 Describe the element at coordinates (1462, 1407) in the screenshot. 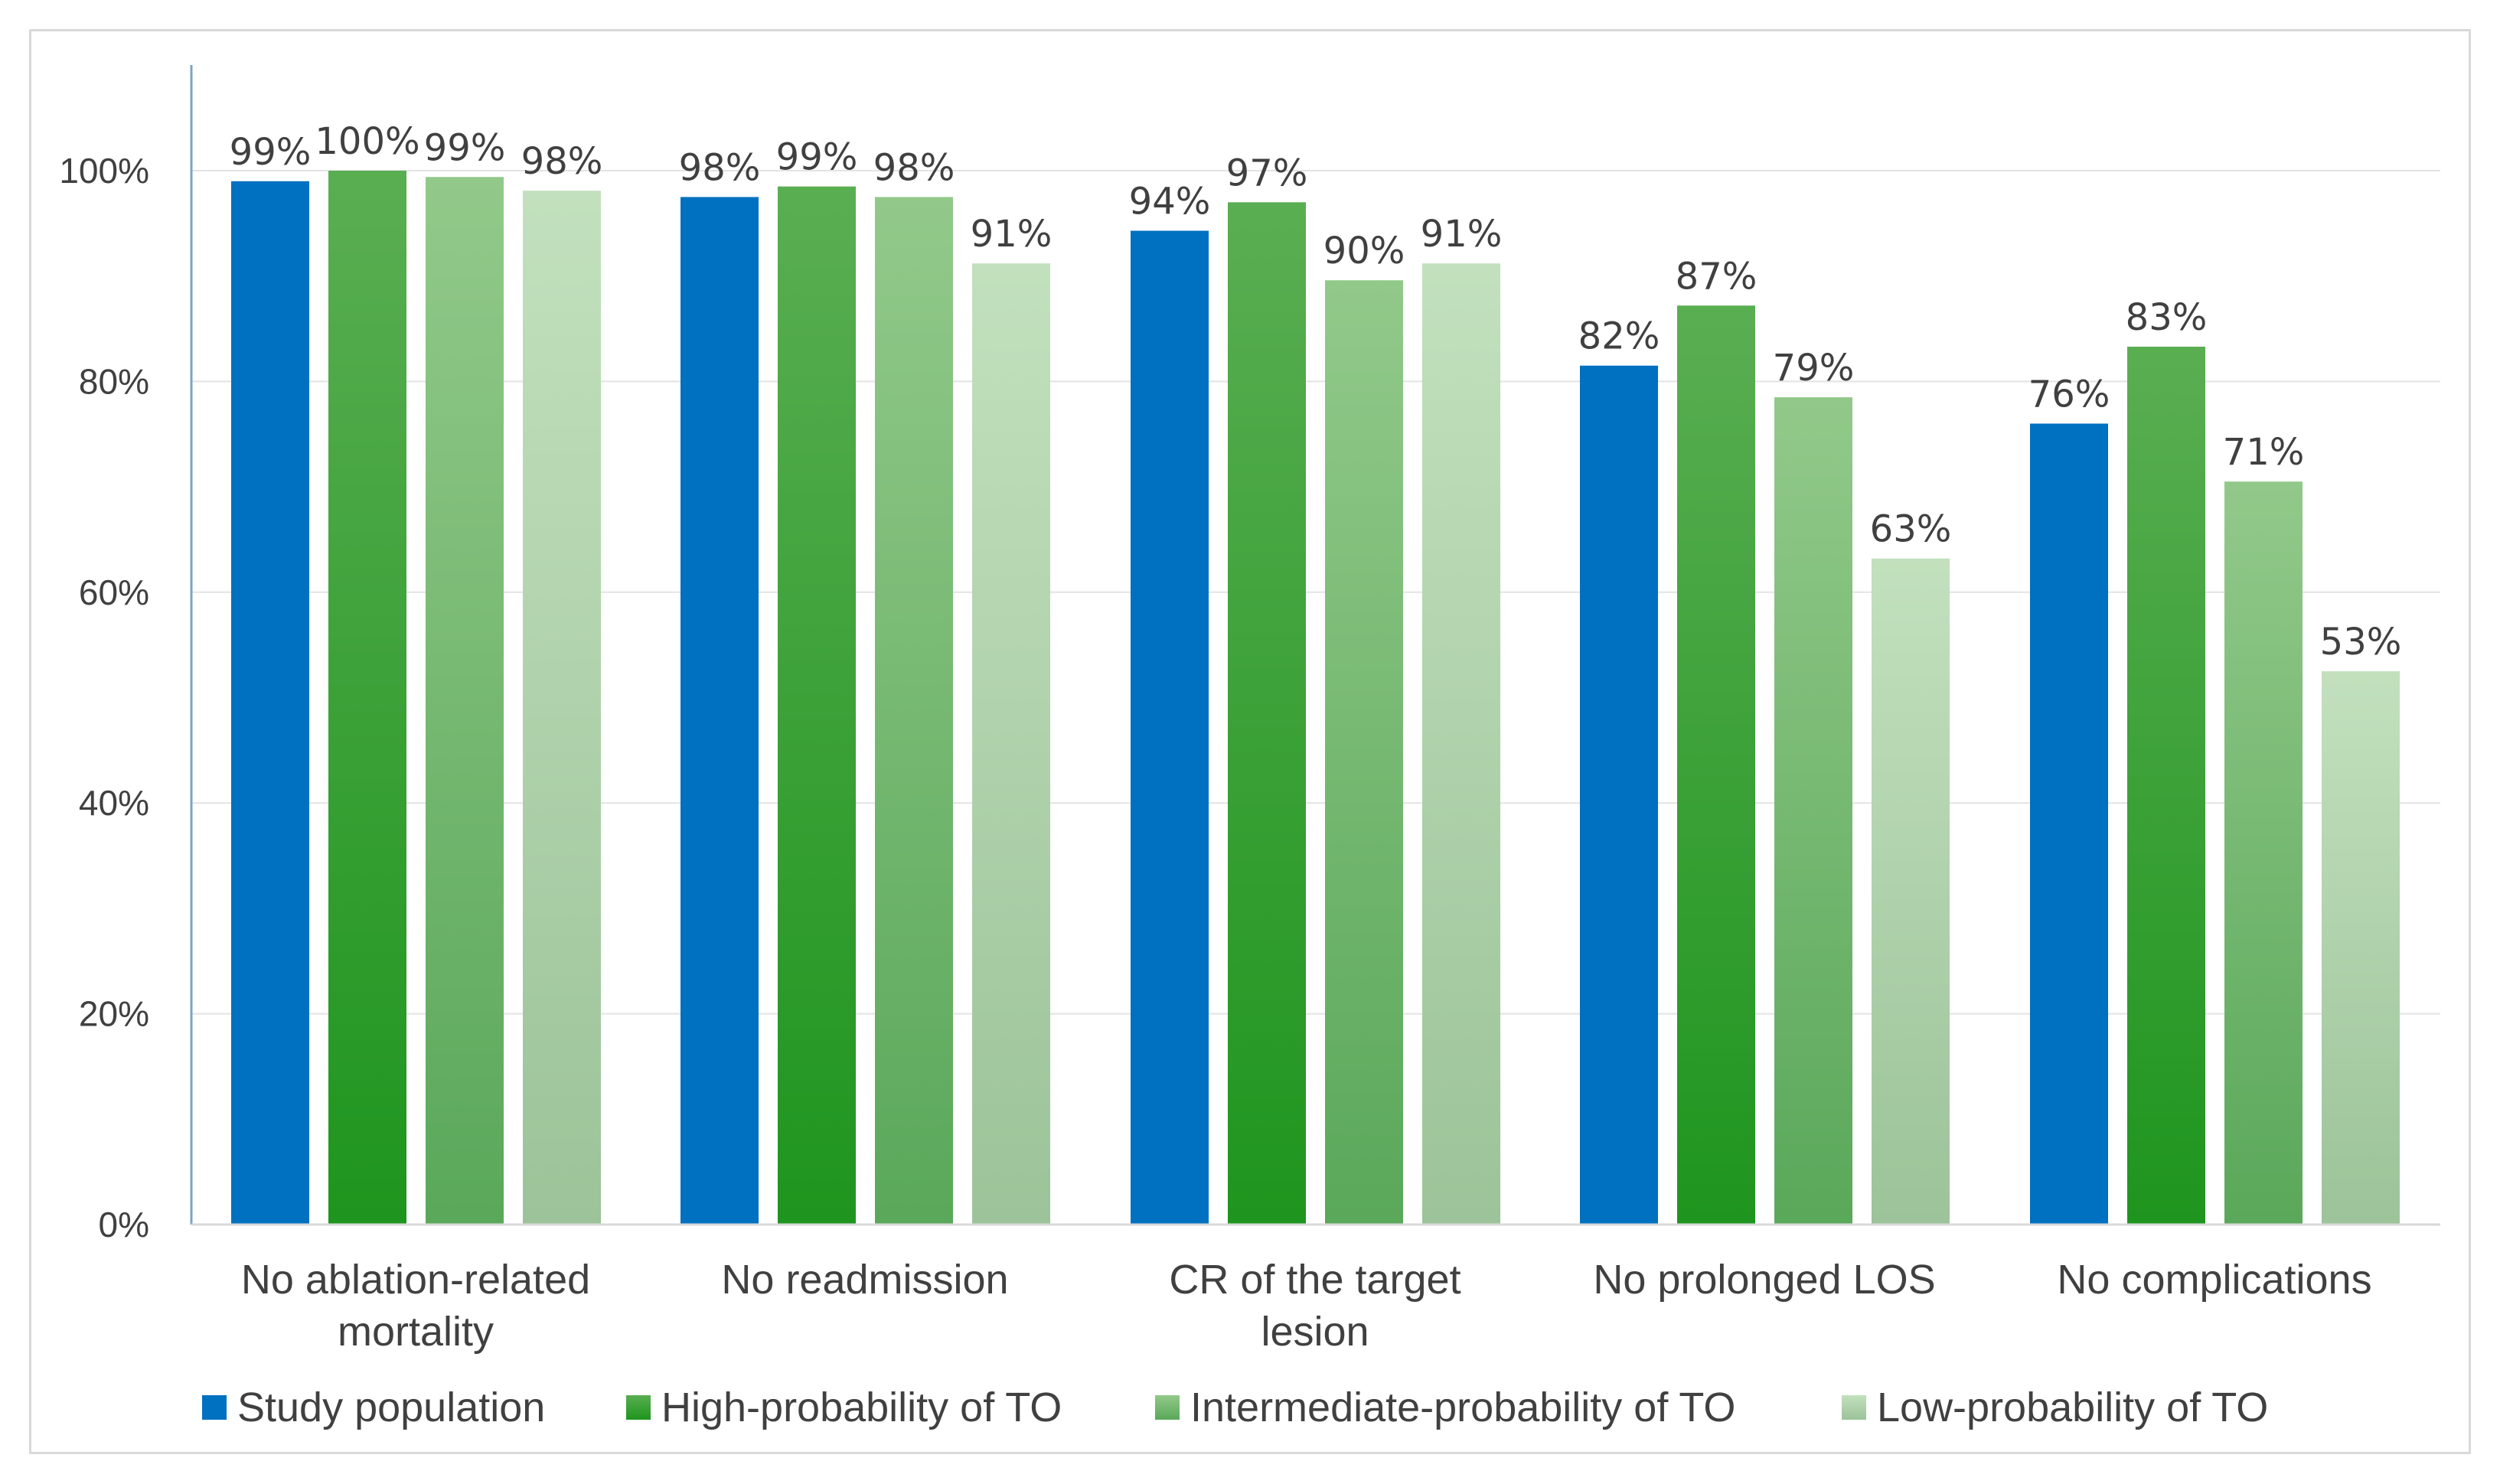

I see `legend-label: Intermediate-probability of TO` at that location.